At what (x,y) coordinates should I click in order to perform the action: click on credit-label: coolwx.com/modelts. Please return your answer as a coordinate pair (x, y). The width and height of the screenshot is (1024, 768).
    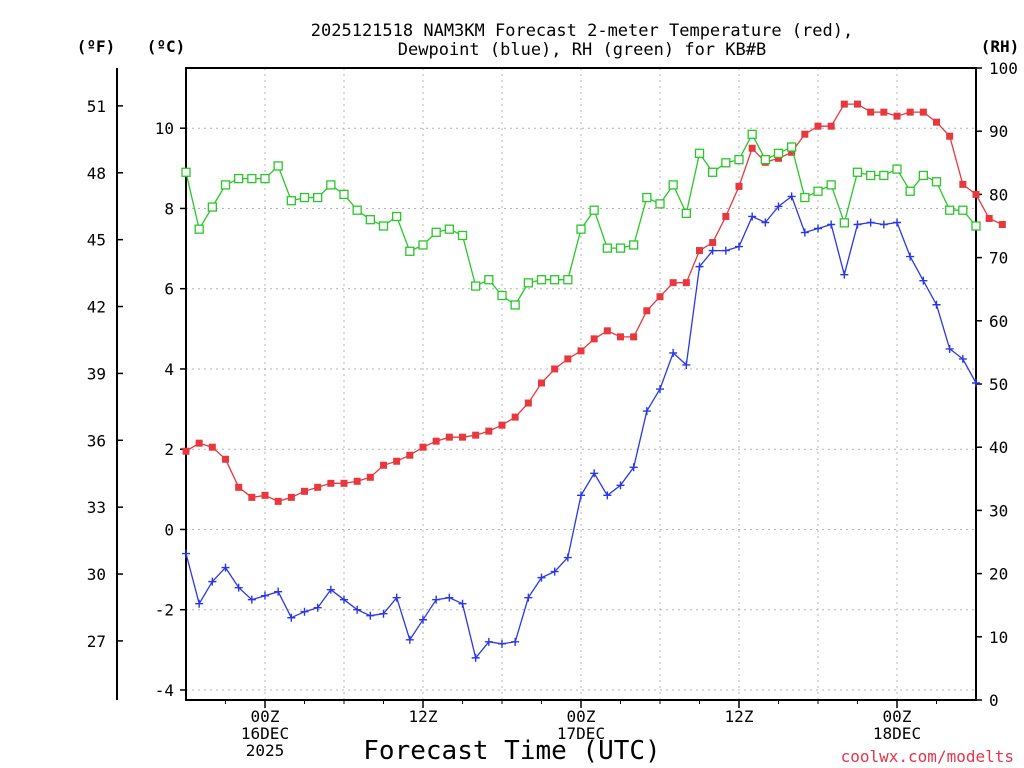
    Looking at the image, I should click on (927, 756).